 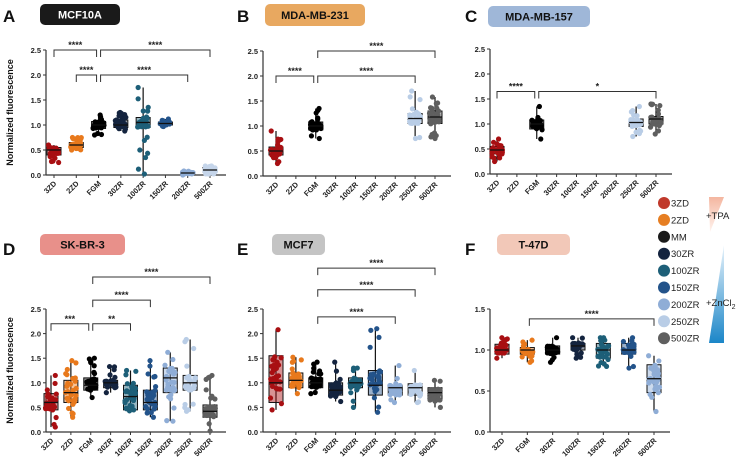 What do you see at coordinates (682, 254) in the screenshot?
I see `legend-label: 30ZR` at bounding box center [682, 254].